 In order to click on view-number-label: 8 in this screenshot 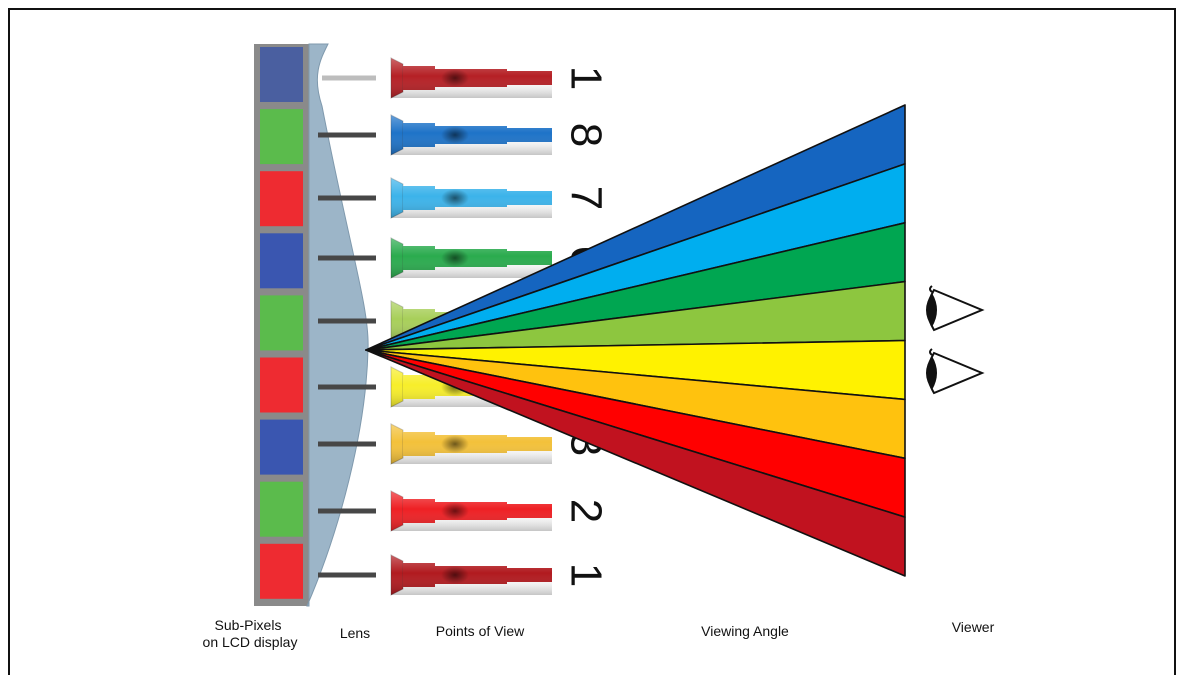, I will do `click(586, 135)`.